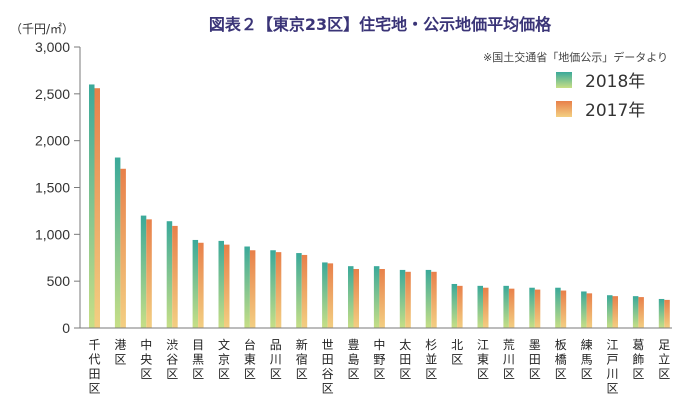 The width and height of the screenshot is (700, 410). What do you see at coordinates (600, 96) in the screenshot?
I see `legend: 2018年 2017年` at bounding box center [600, 96].